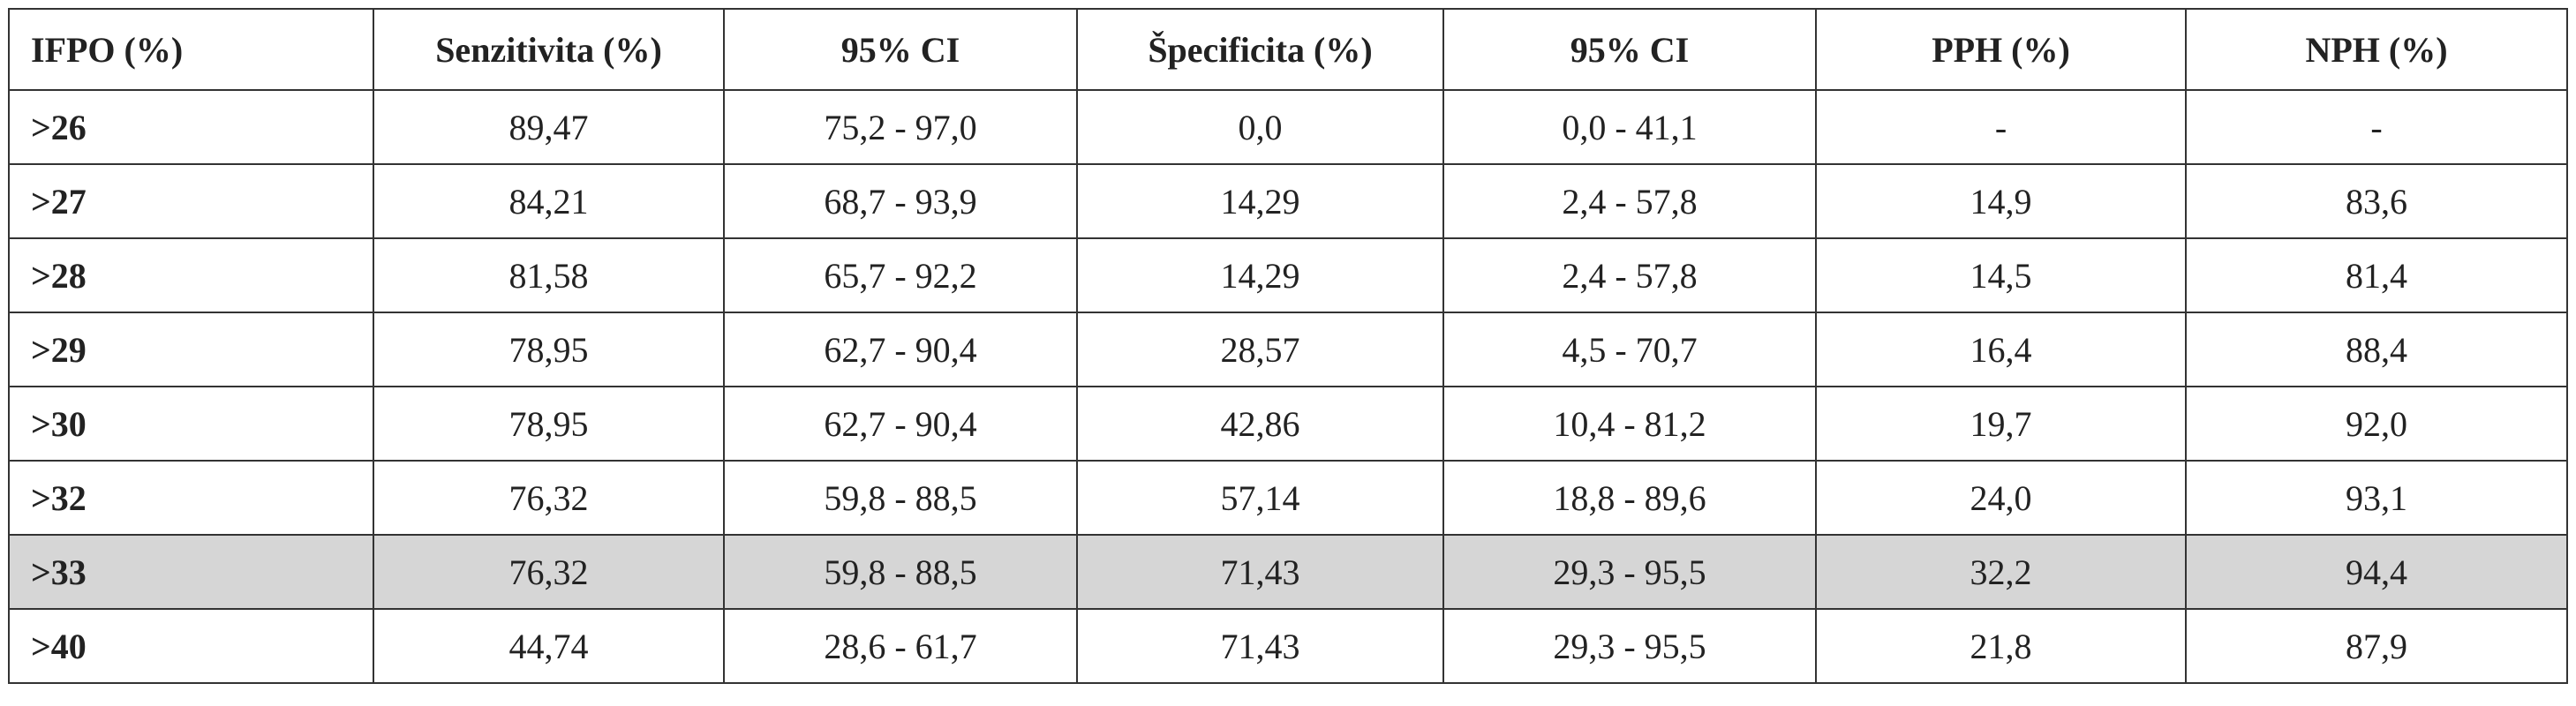  What do you see at coordinates (2001, 201) in the screenshot?
I see `table-cell: 14,9` at bounding box center [2001, 201].